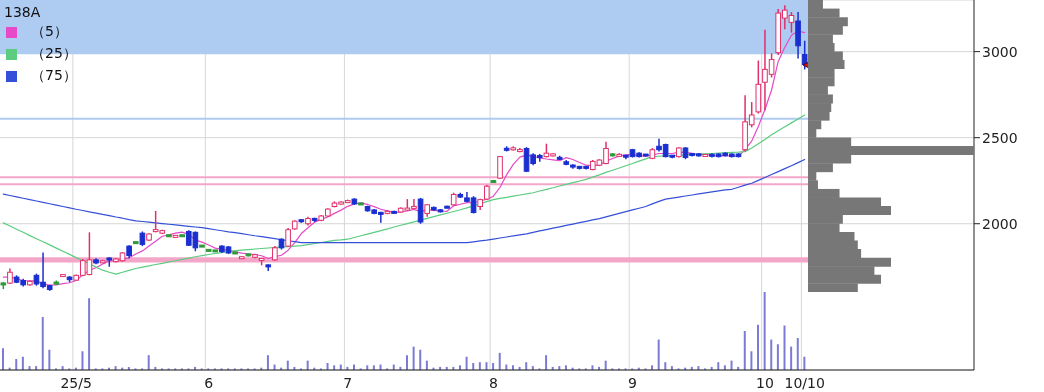 The width and height of the screenshot is (1044, 392). Describe the element at coordinates (632, 382) in the screenshot. I see `x-tick-label: 9` at that location.